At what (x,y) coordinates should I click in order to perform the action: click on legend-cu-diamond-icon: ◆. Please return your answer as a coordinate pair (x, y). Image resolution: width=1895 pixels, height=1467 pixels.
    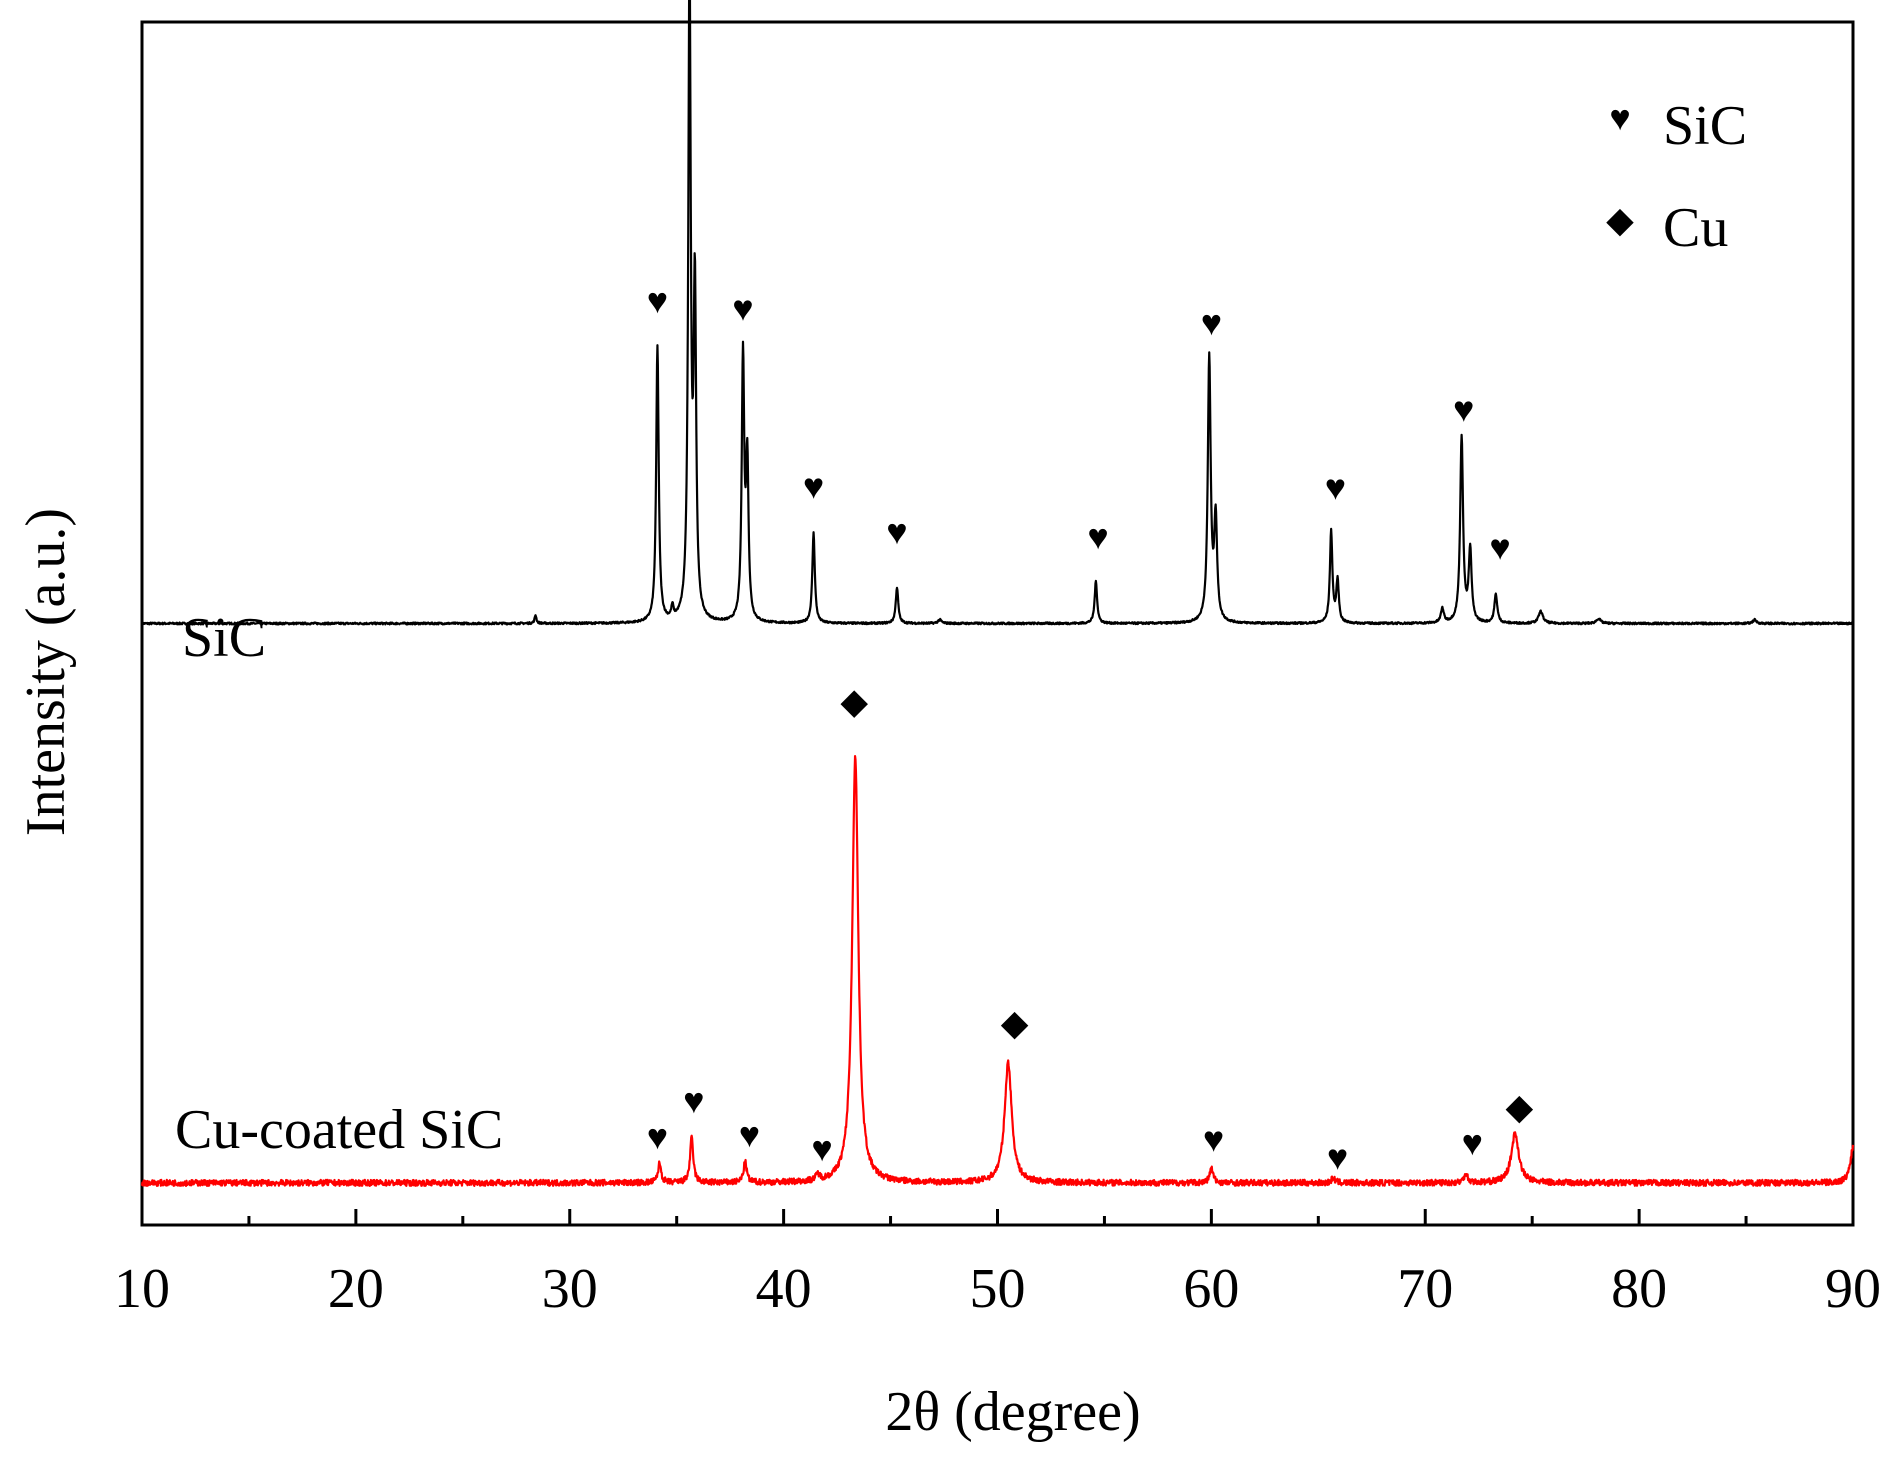
    Looking at the image, I should click on (1620, 220).